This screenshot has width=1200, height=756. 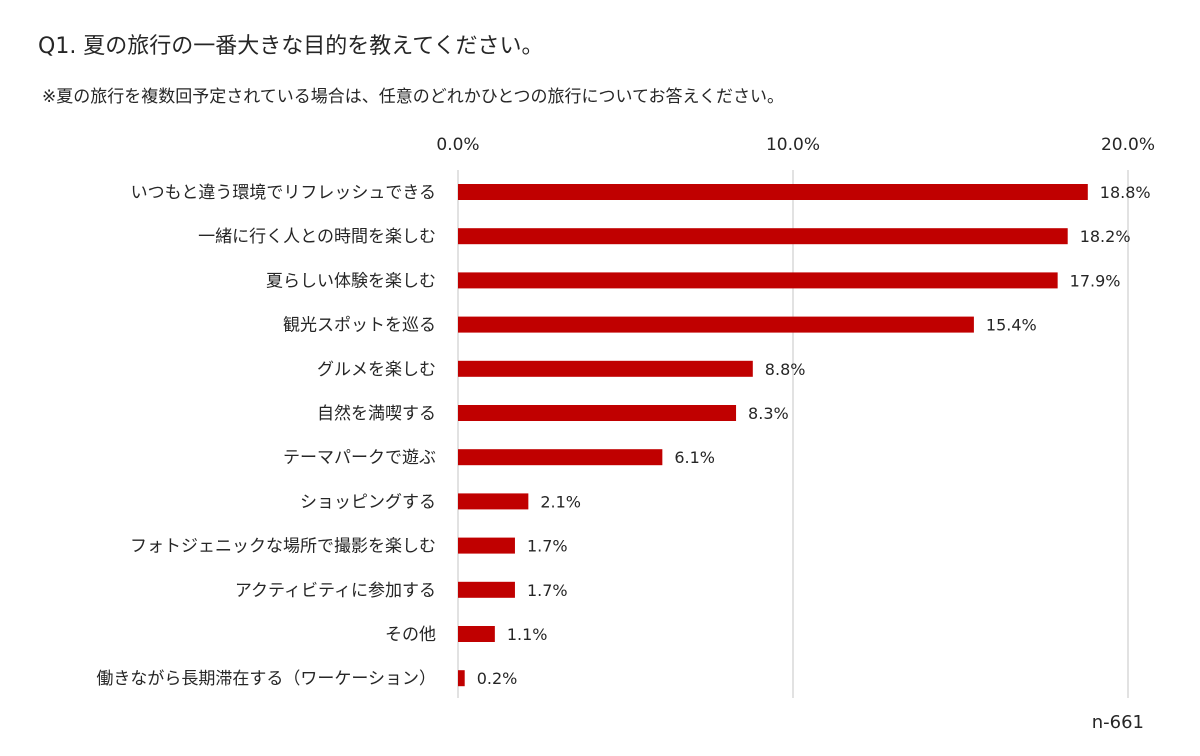 I want to click on value-label: 2.1%, so click(x=560, y=501).